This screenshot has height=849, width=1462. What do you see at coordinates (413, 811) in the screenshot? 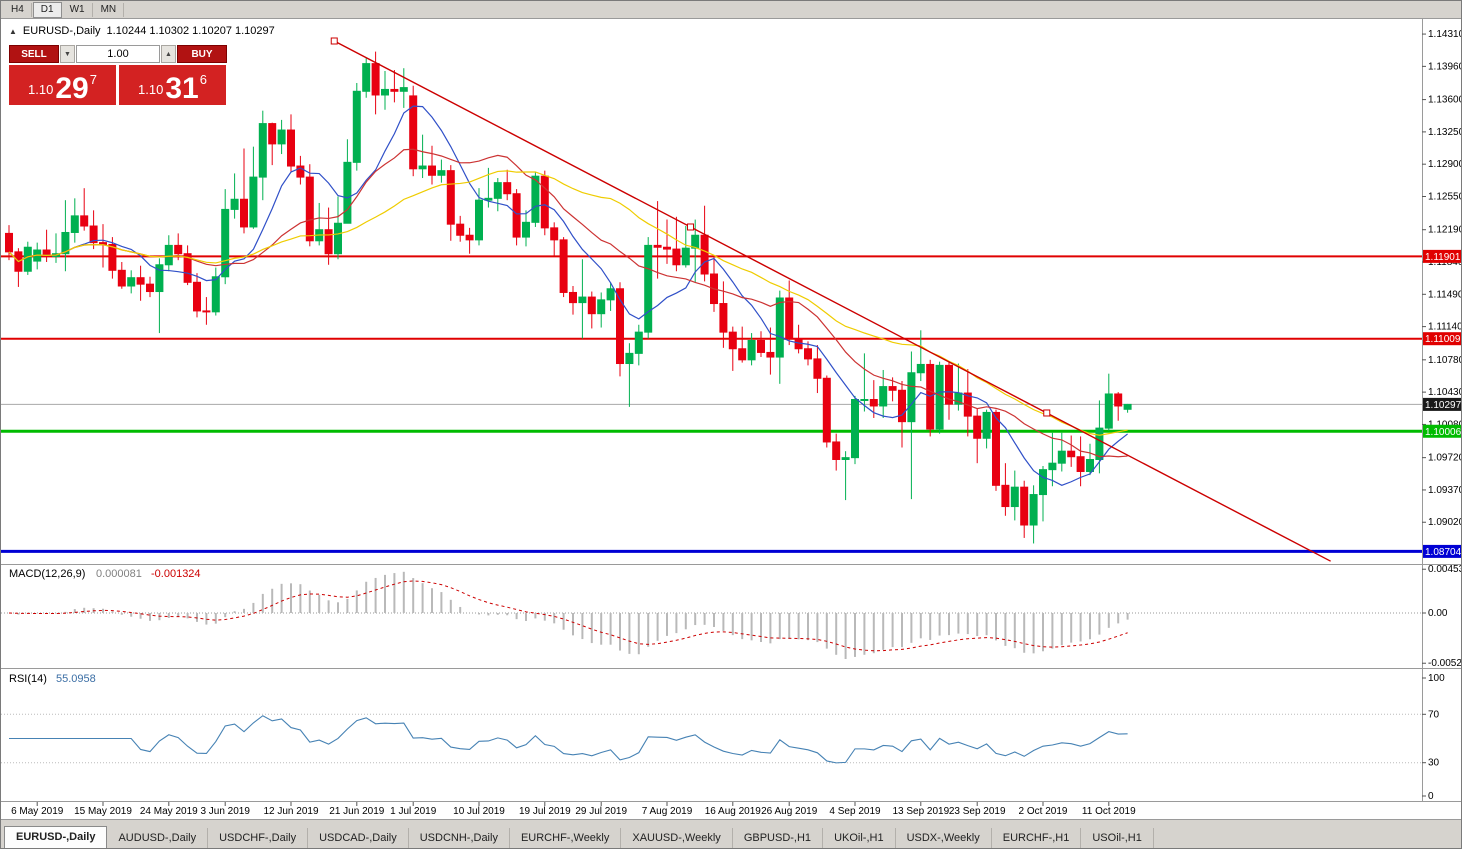
I see `svg-text: 1 Jul 2019` at bounding box center [413, 811].